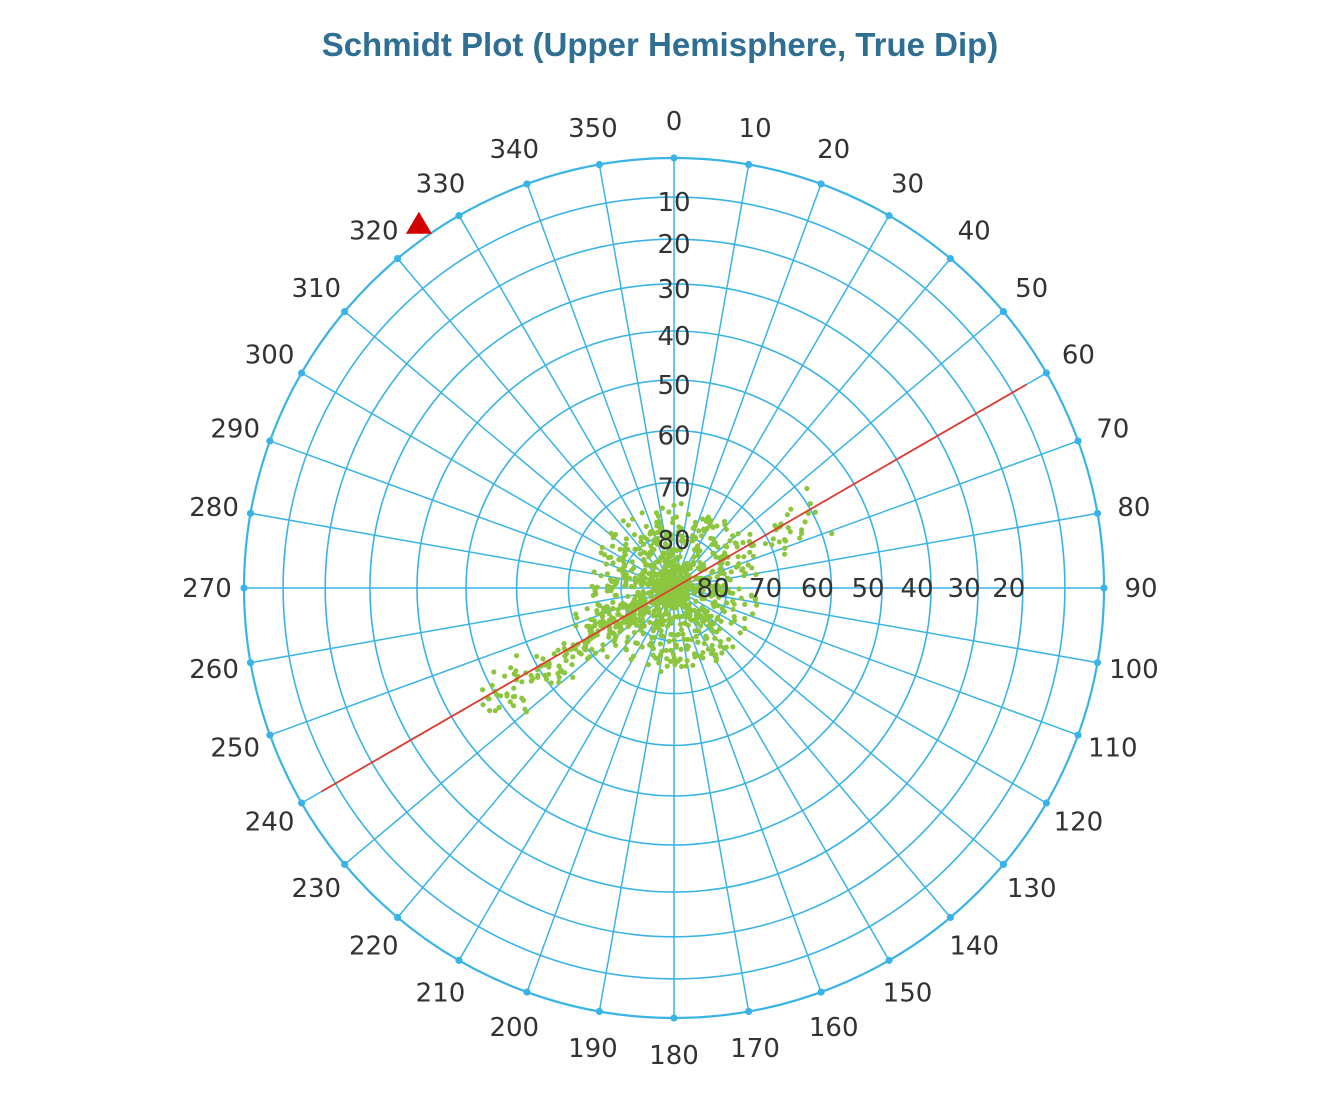  Describe the element at coordinates (514, 150) in the screenshot. I see `azimuth-tick-label: 340` at that location.